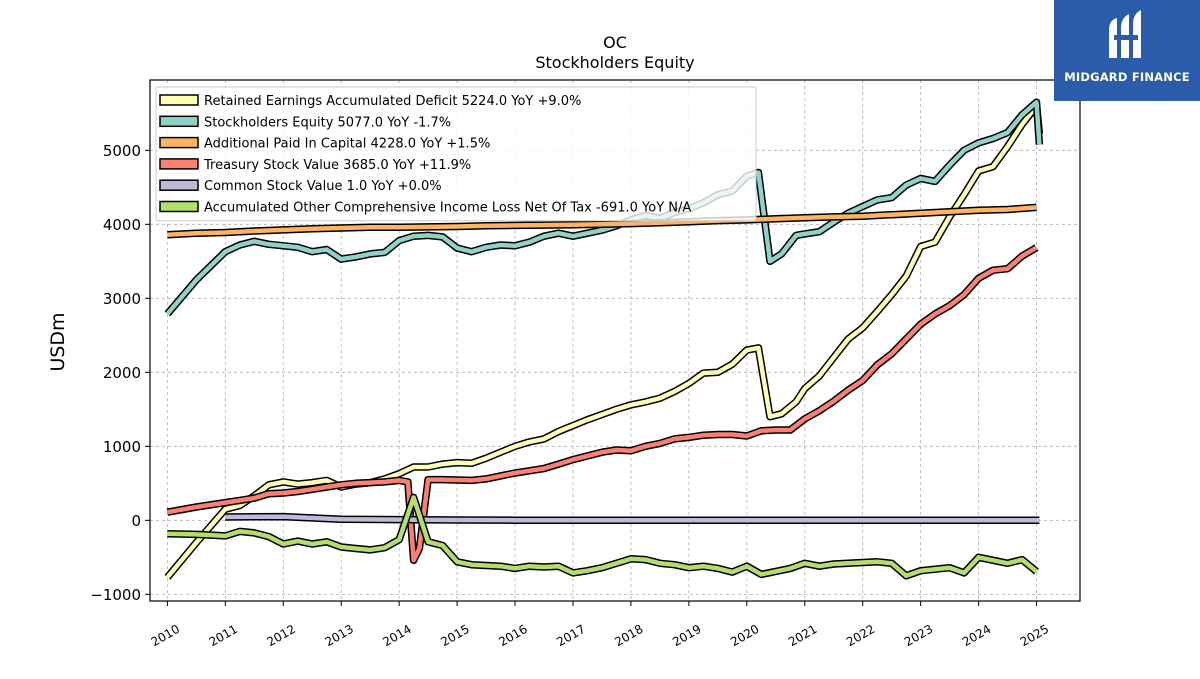 The height and width of the screenshot is (679, 1200). Describe the element at coordinates (628, 635) in the screenshot. I see `x-tick-label: 2018` at that location.